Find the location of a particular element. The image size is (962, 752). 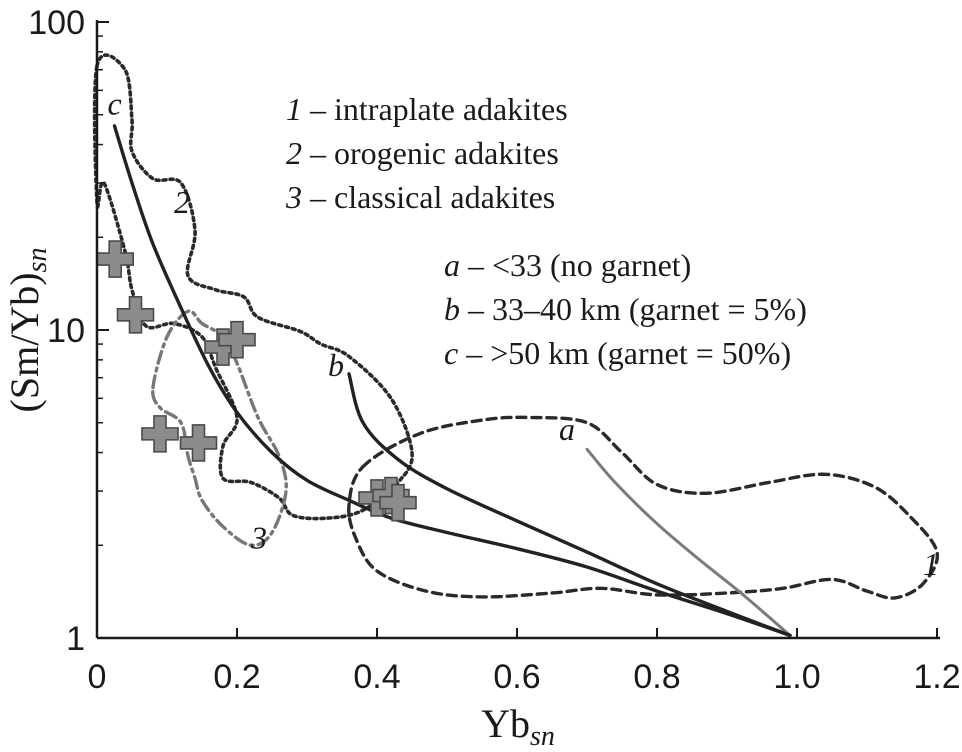

y-tick-label: 1 is located at coordinates (75, 639).